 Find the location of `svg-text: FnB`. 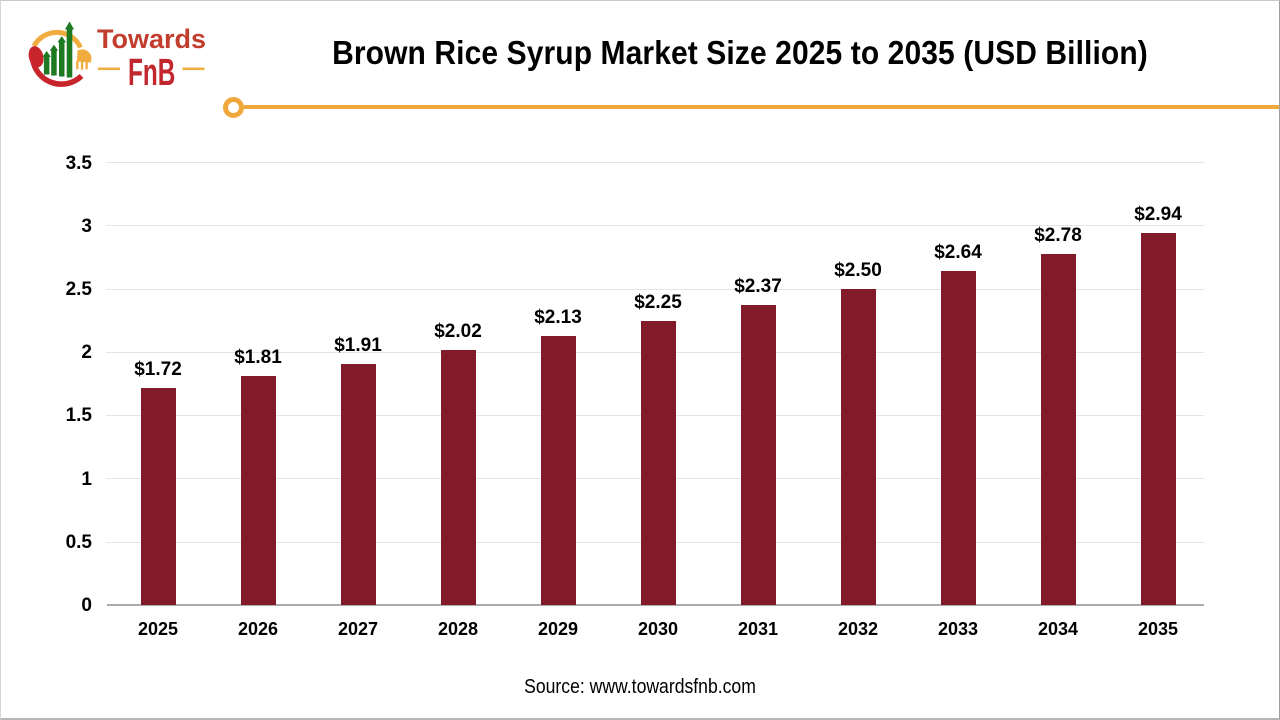

svg-text: FnB is located at coordinates (151, 71).